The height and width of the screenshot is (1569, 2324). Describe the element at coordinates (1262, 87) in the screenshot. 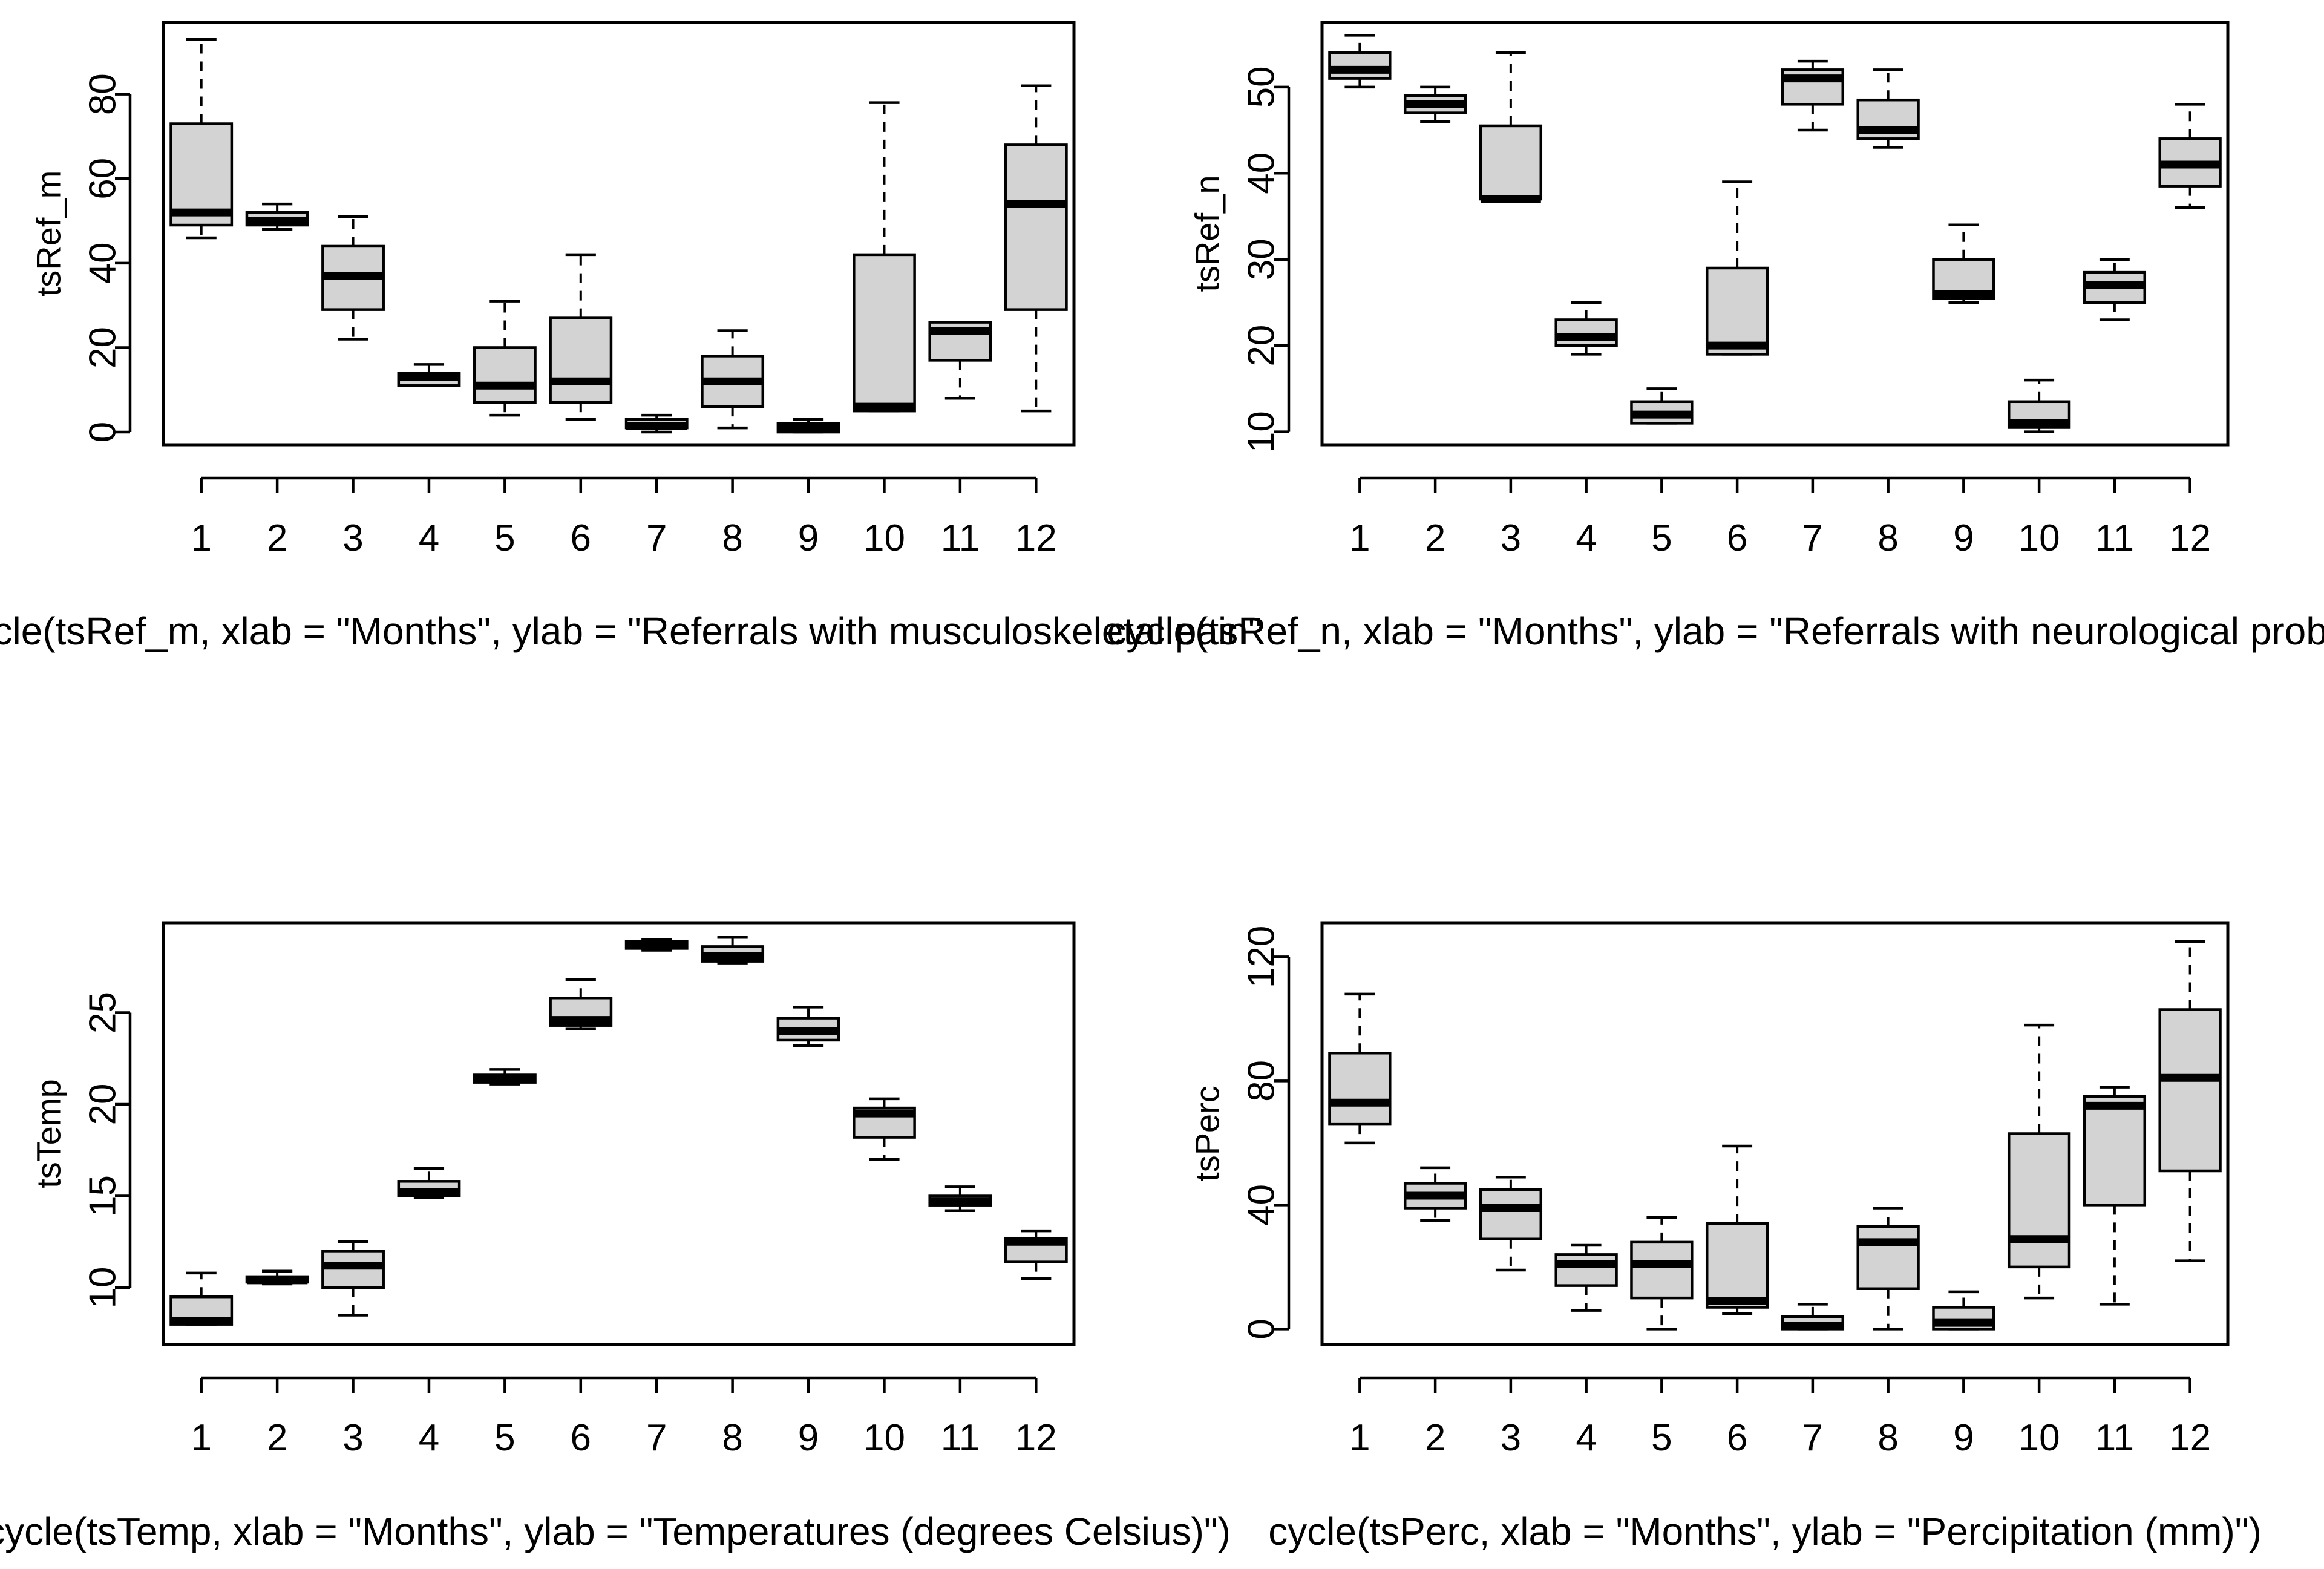

I see `y-tick-label: 50` at that location.